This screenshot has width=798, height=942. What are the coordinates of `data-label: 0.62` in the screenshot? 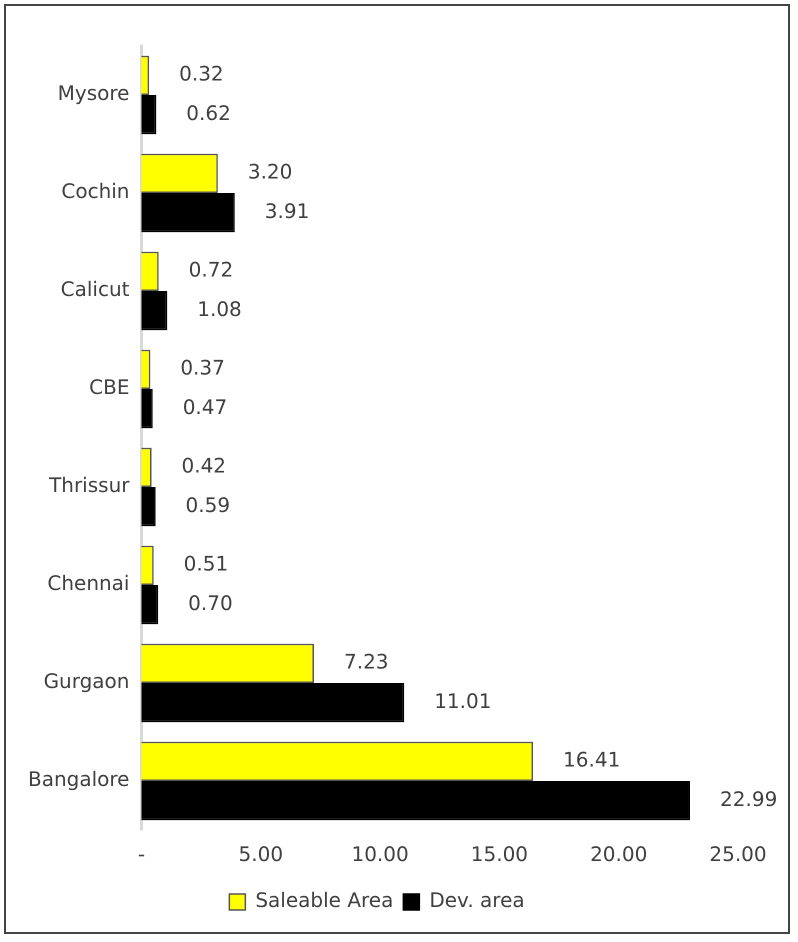 It's located at (208, 112).